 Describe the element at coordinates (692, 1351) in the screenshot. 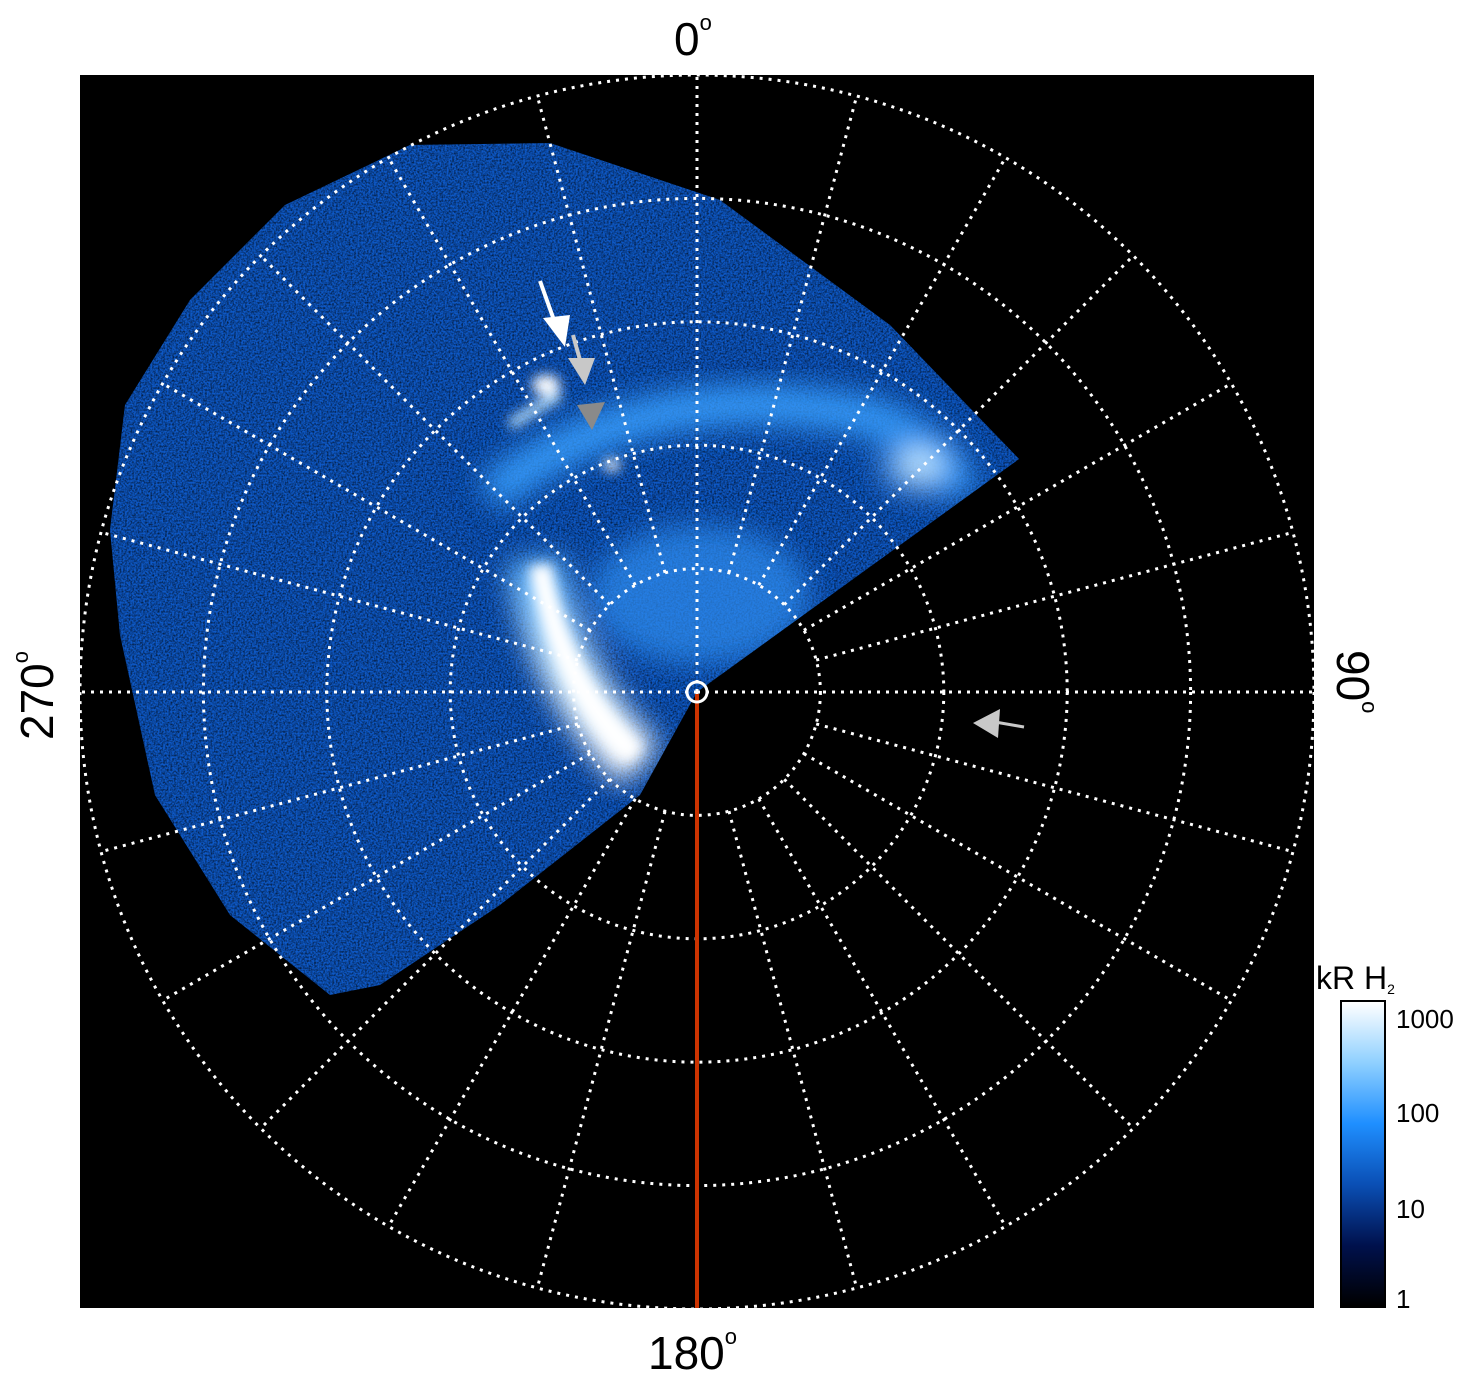

I see `angle-label-180: 180o` at that location.